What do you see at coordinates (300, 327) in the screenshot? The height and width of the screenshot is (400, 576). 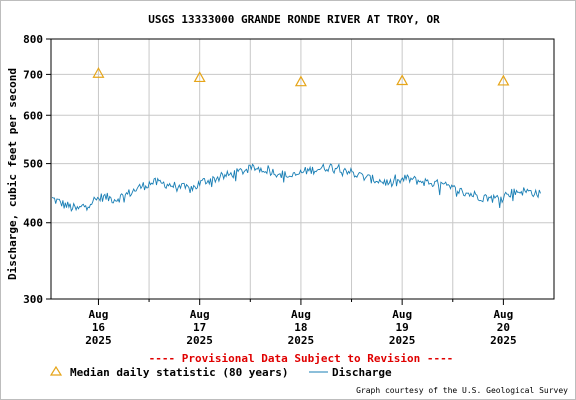 I see `x-tick-label: 18` at bounding box center [300, 327].